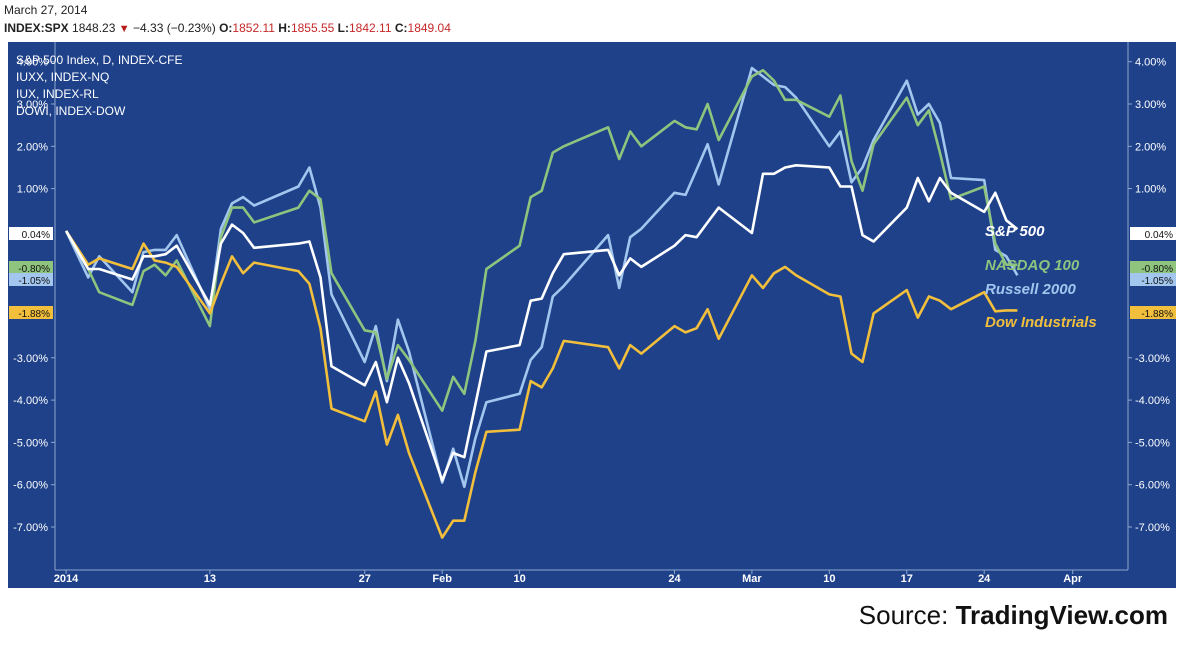 This screenshot has width=1184, height=645. Describe the element at coordinates (30, 486) in the screenshot. I see `y-tick-label-left: -6.00%` at that location.